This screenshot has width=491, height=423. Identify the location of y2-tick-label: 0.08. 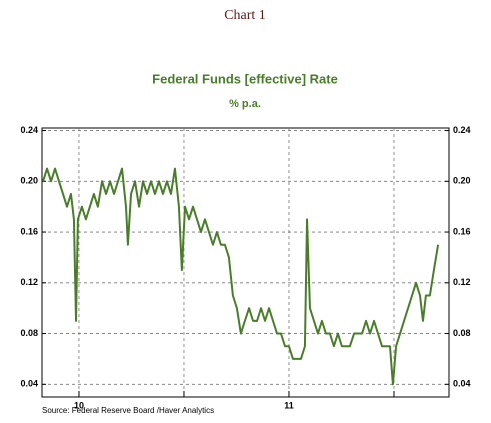
(462, 333).